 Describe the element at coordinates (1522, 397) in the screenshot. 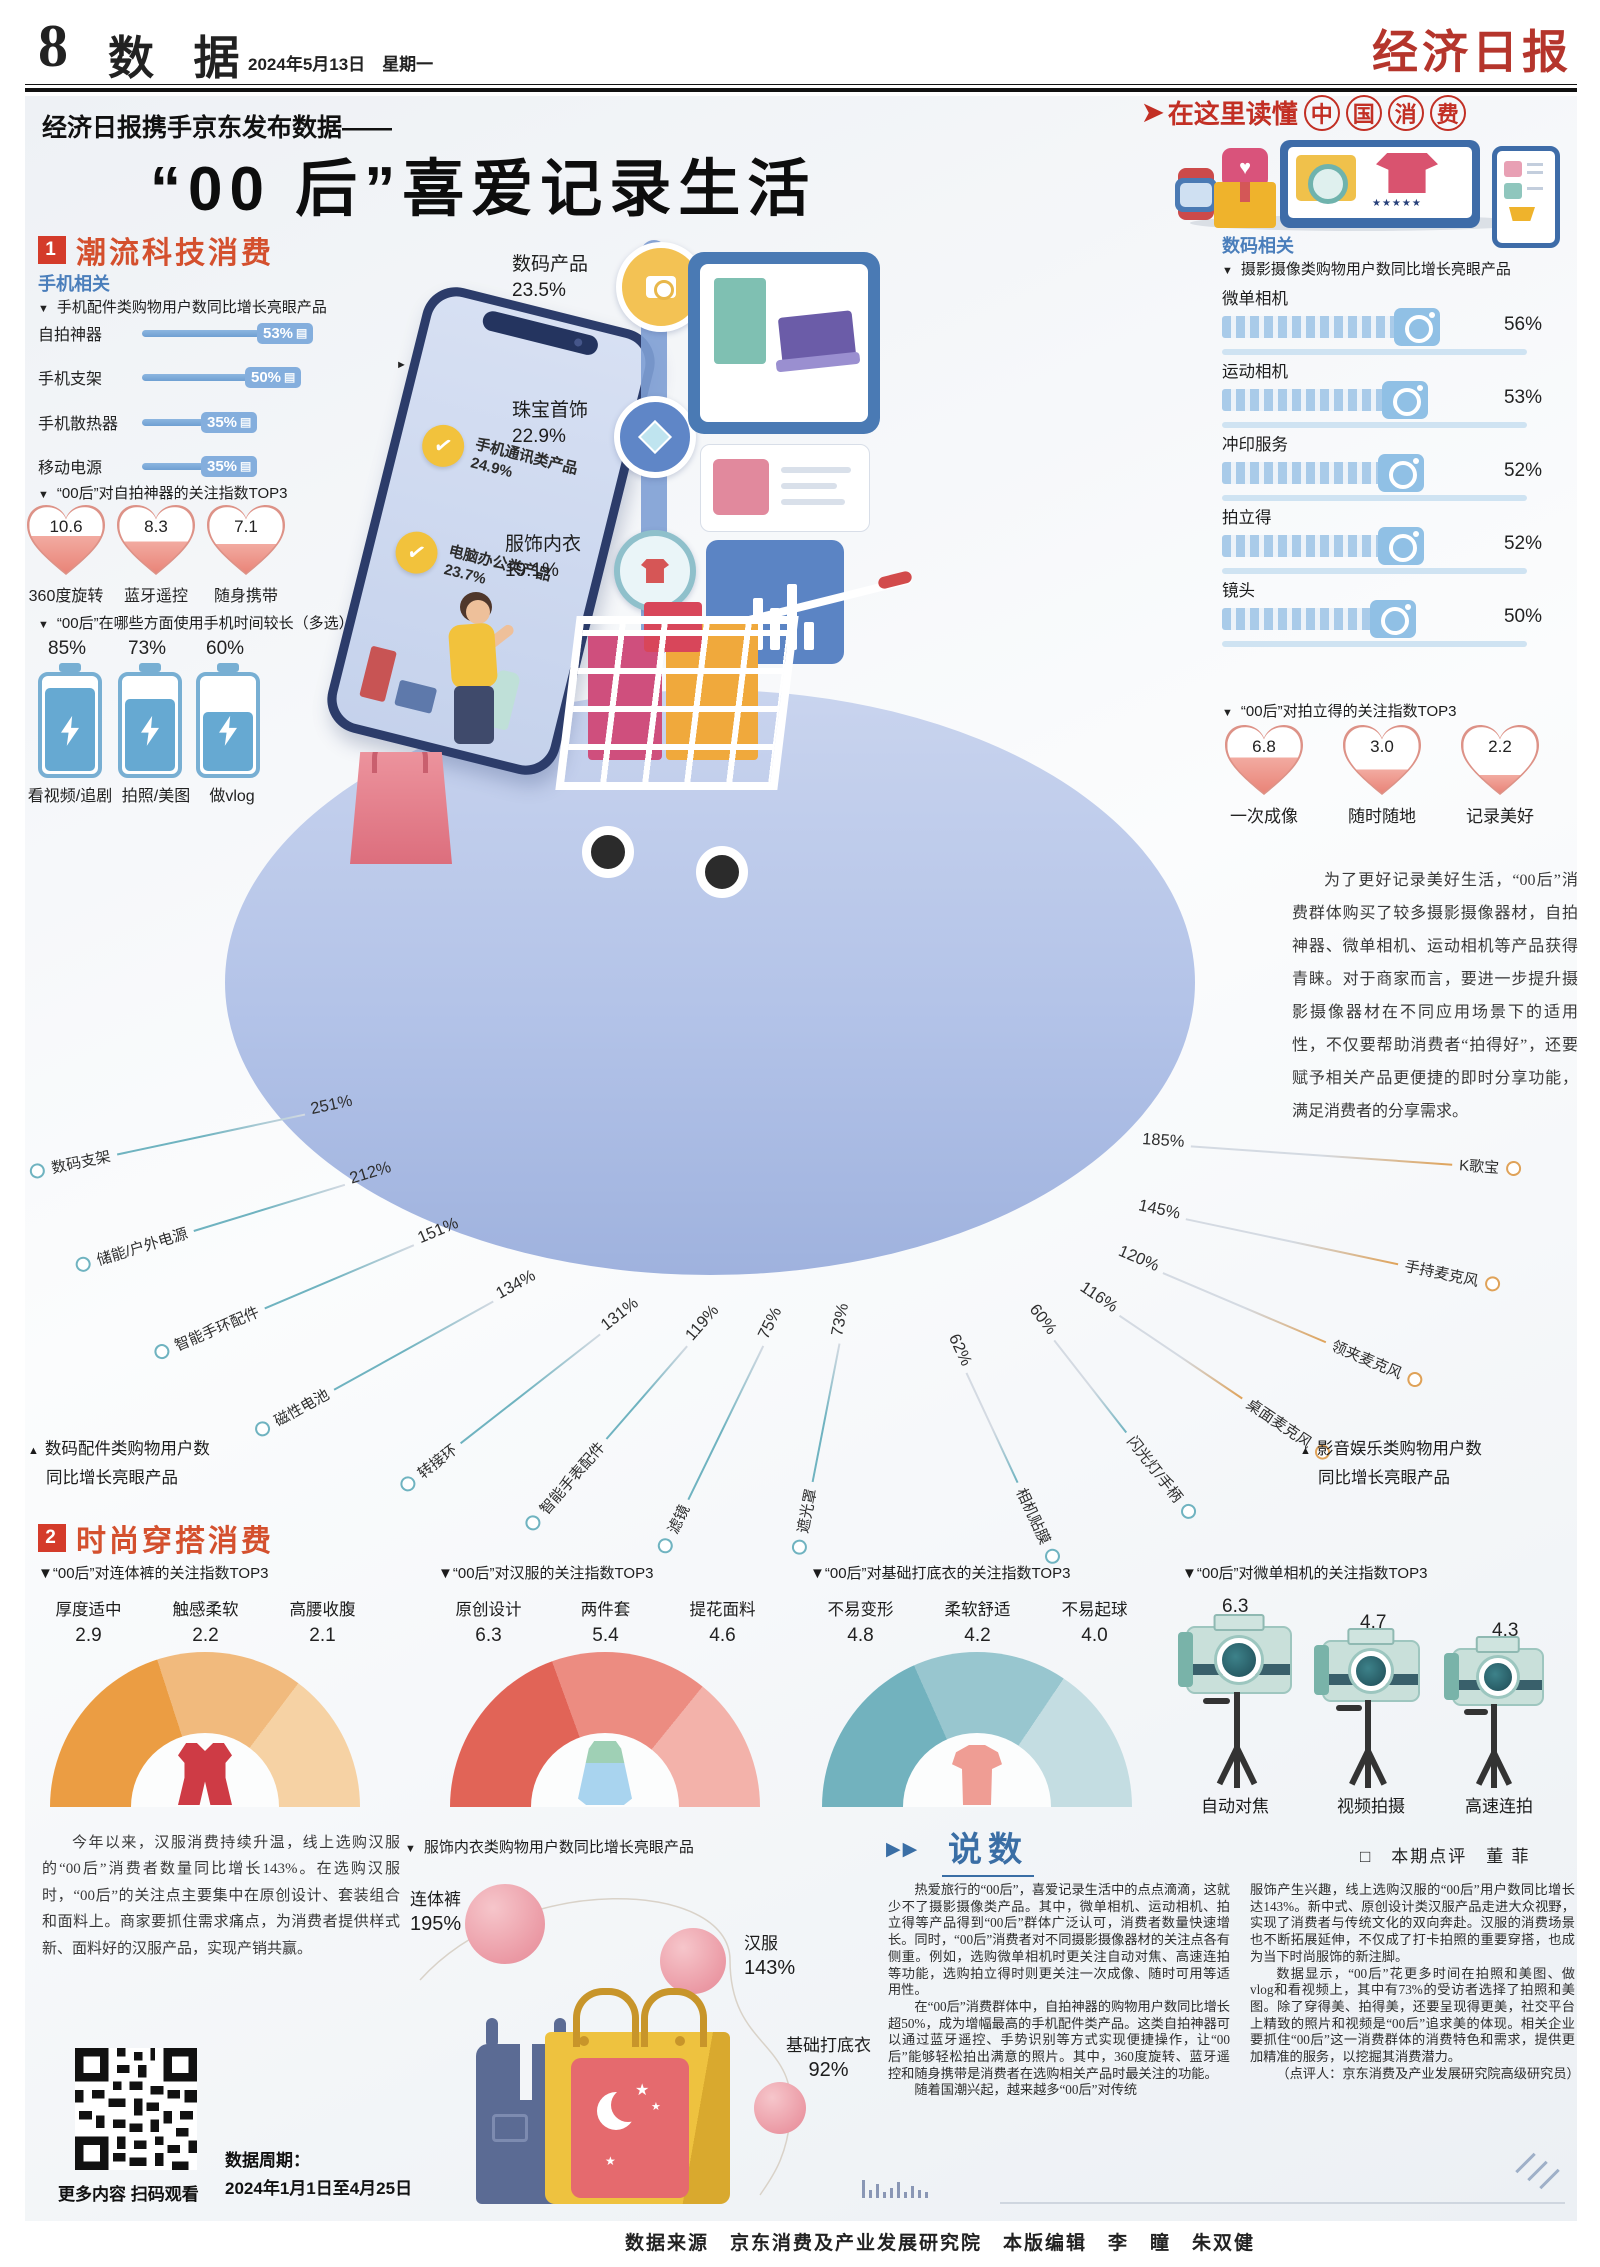

I see `digital-bar-value: 53%` at that location.